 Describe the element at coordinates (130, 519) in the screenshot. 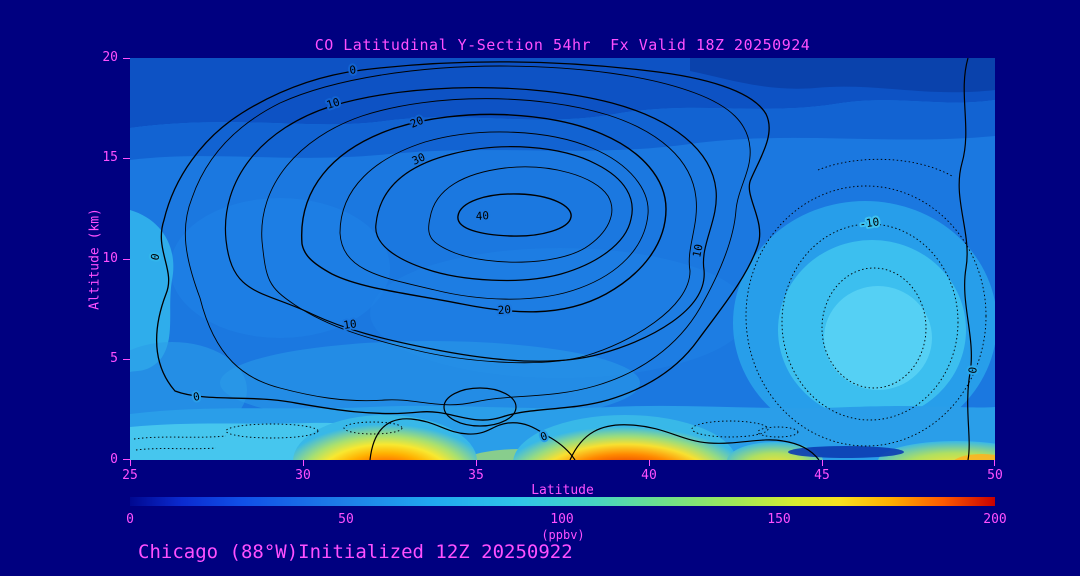

I see `colorbar-tick-label: 0` at that location.